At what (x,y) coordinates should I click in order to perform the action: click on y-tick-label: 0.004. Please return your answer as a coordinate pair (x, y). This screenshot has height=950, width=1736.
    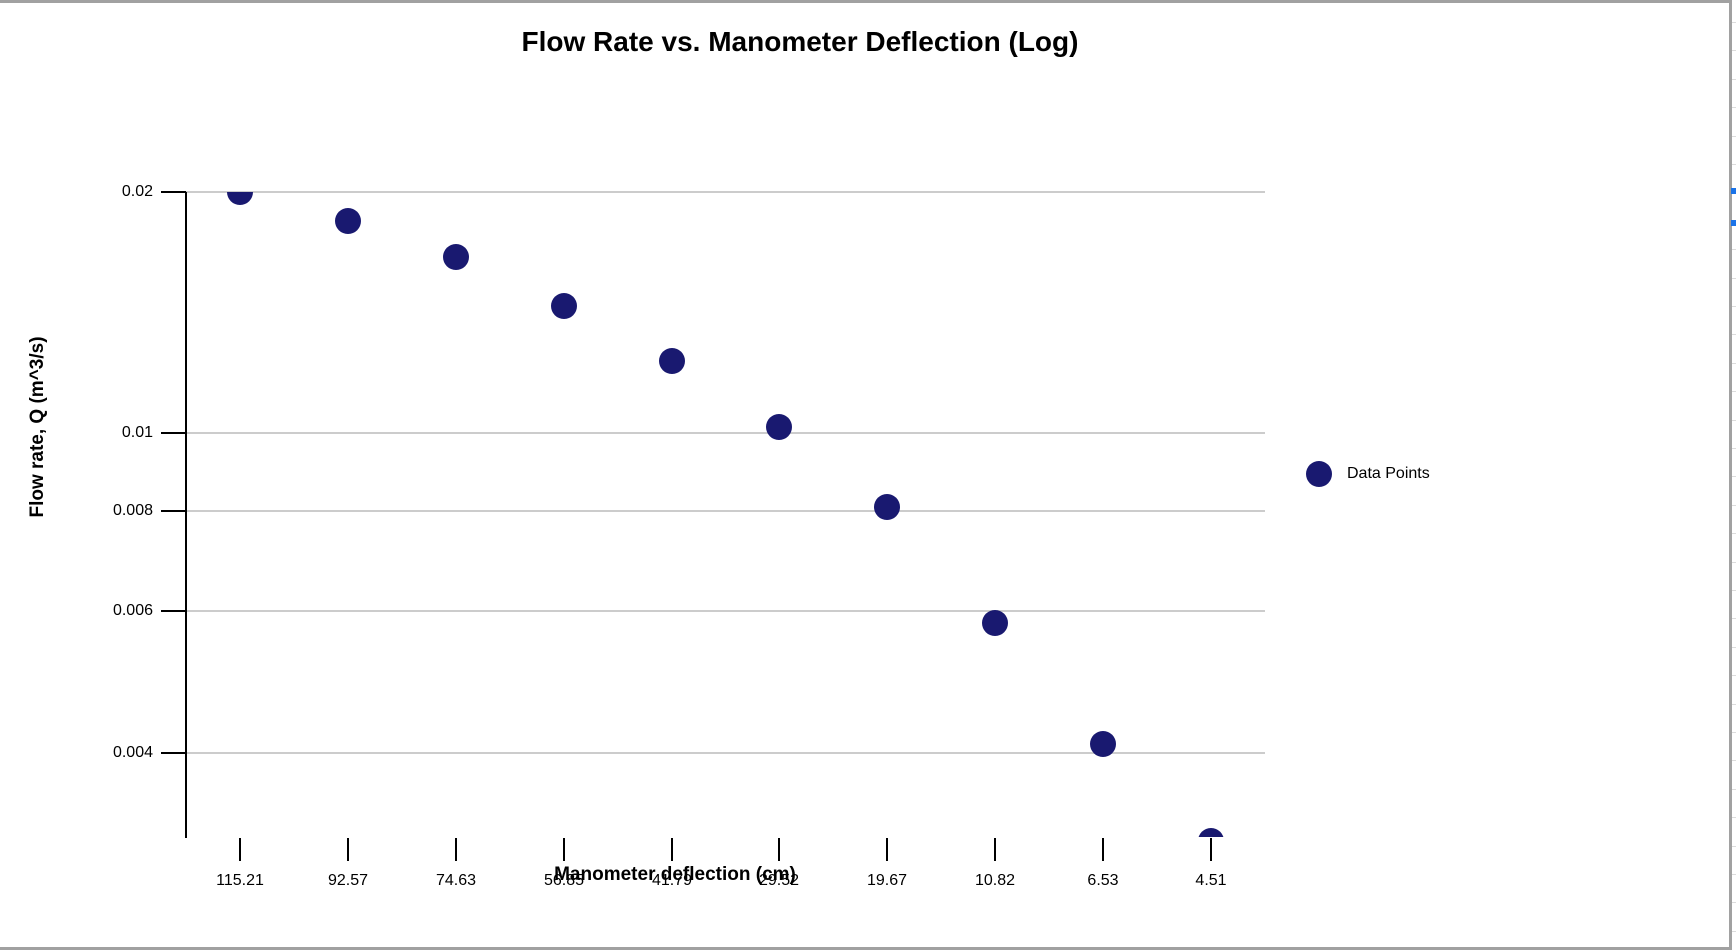
    Looking at the image, I should click on (132, 752).